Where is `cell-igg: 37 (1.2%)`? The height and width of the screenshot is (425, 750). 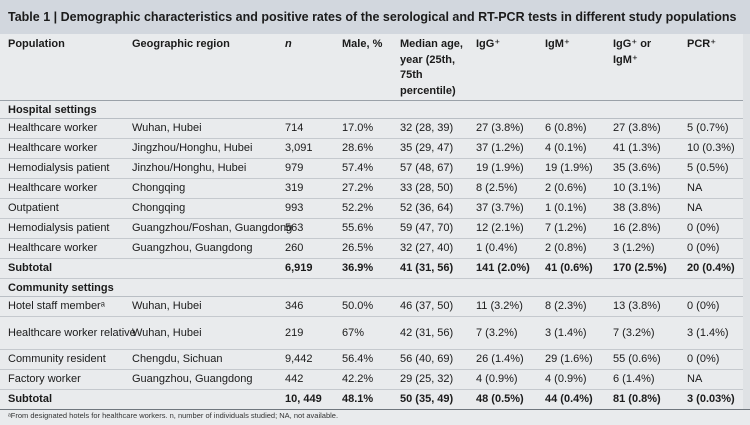
cell-igg: 37 (1.2%) is located at coordinates (500, 148).